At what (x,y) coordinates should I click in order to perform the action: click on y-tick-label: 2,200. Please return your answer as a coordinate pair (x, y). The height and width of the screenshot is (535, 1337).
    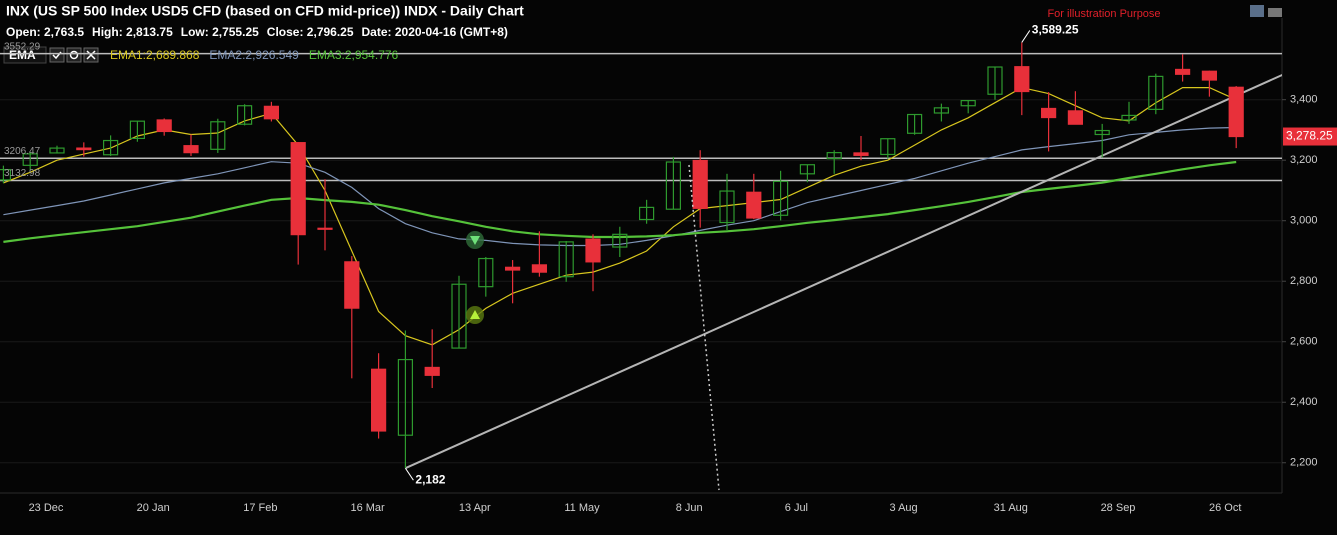
    Looking at the image, I should click on (1304, 463).